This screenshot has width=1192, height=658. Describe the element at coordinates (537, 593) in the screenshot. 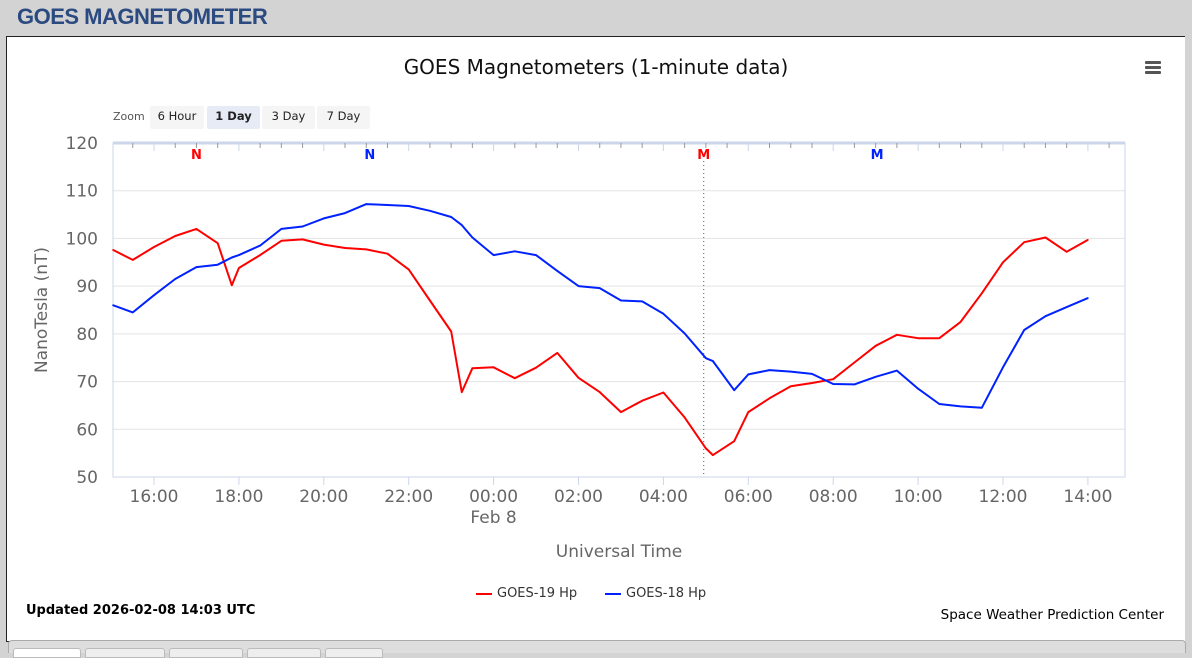

I see `legend-label: GOES-19 Hp` at that location.